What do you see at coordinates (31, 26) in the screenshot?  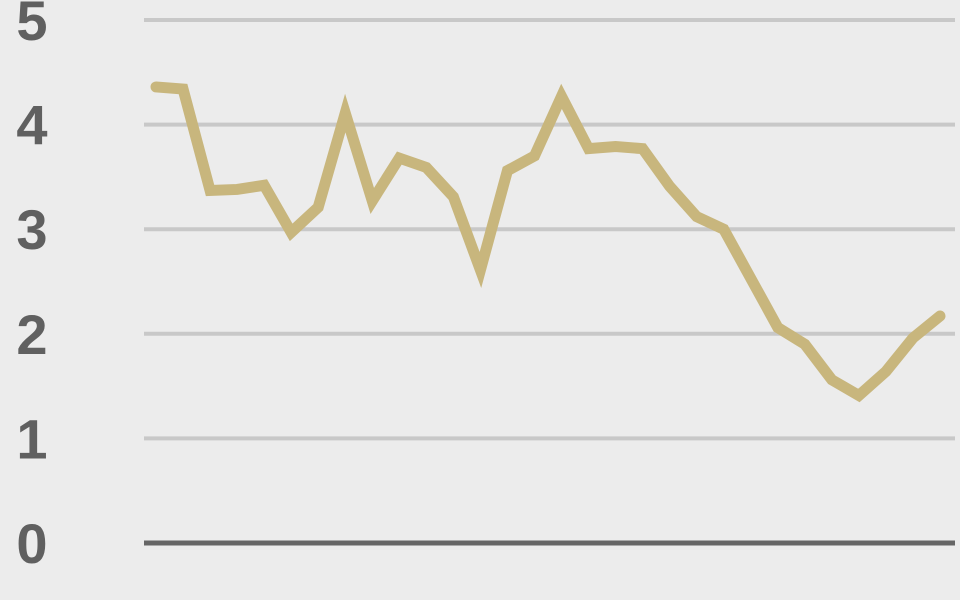 I see `y-tick-label: 5` at bounding box center [31, 26].